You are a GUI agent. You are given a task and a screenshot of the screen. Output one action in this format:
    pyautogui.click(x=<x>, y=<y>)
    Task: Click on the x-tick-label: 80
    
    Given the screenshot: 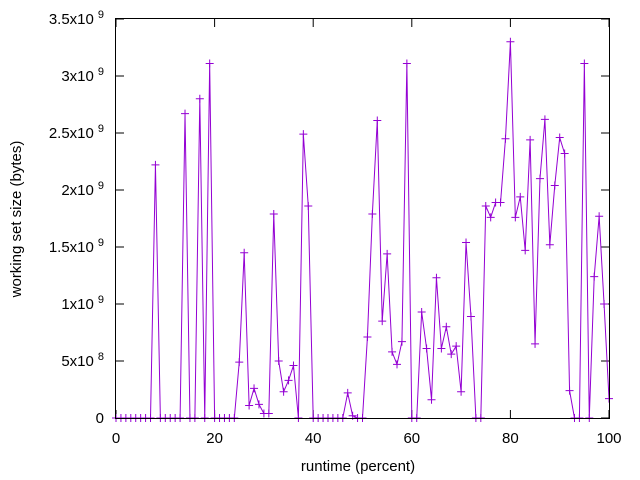 What is the action you would take?
    pyautogui.click(x=510, y=438)
    